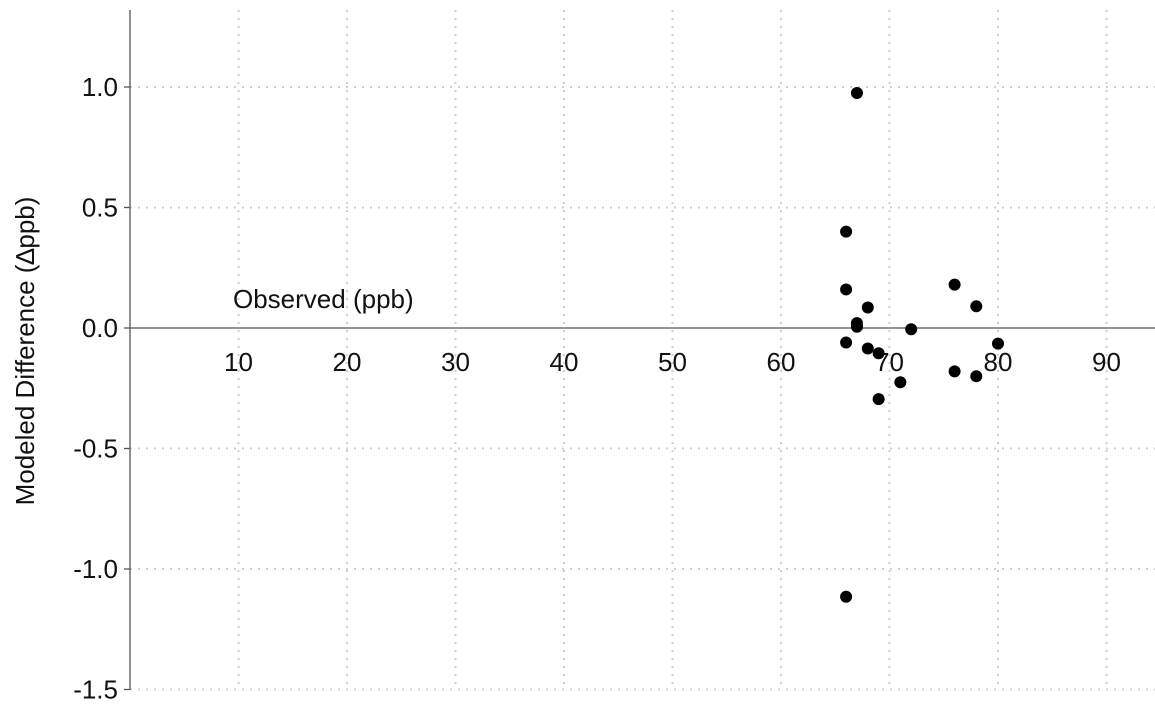  I want to click on y-axis-title: Modeled Difference (∆ppb), so click(25, 351).